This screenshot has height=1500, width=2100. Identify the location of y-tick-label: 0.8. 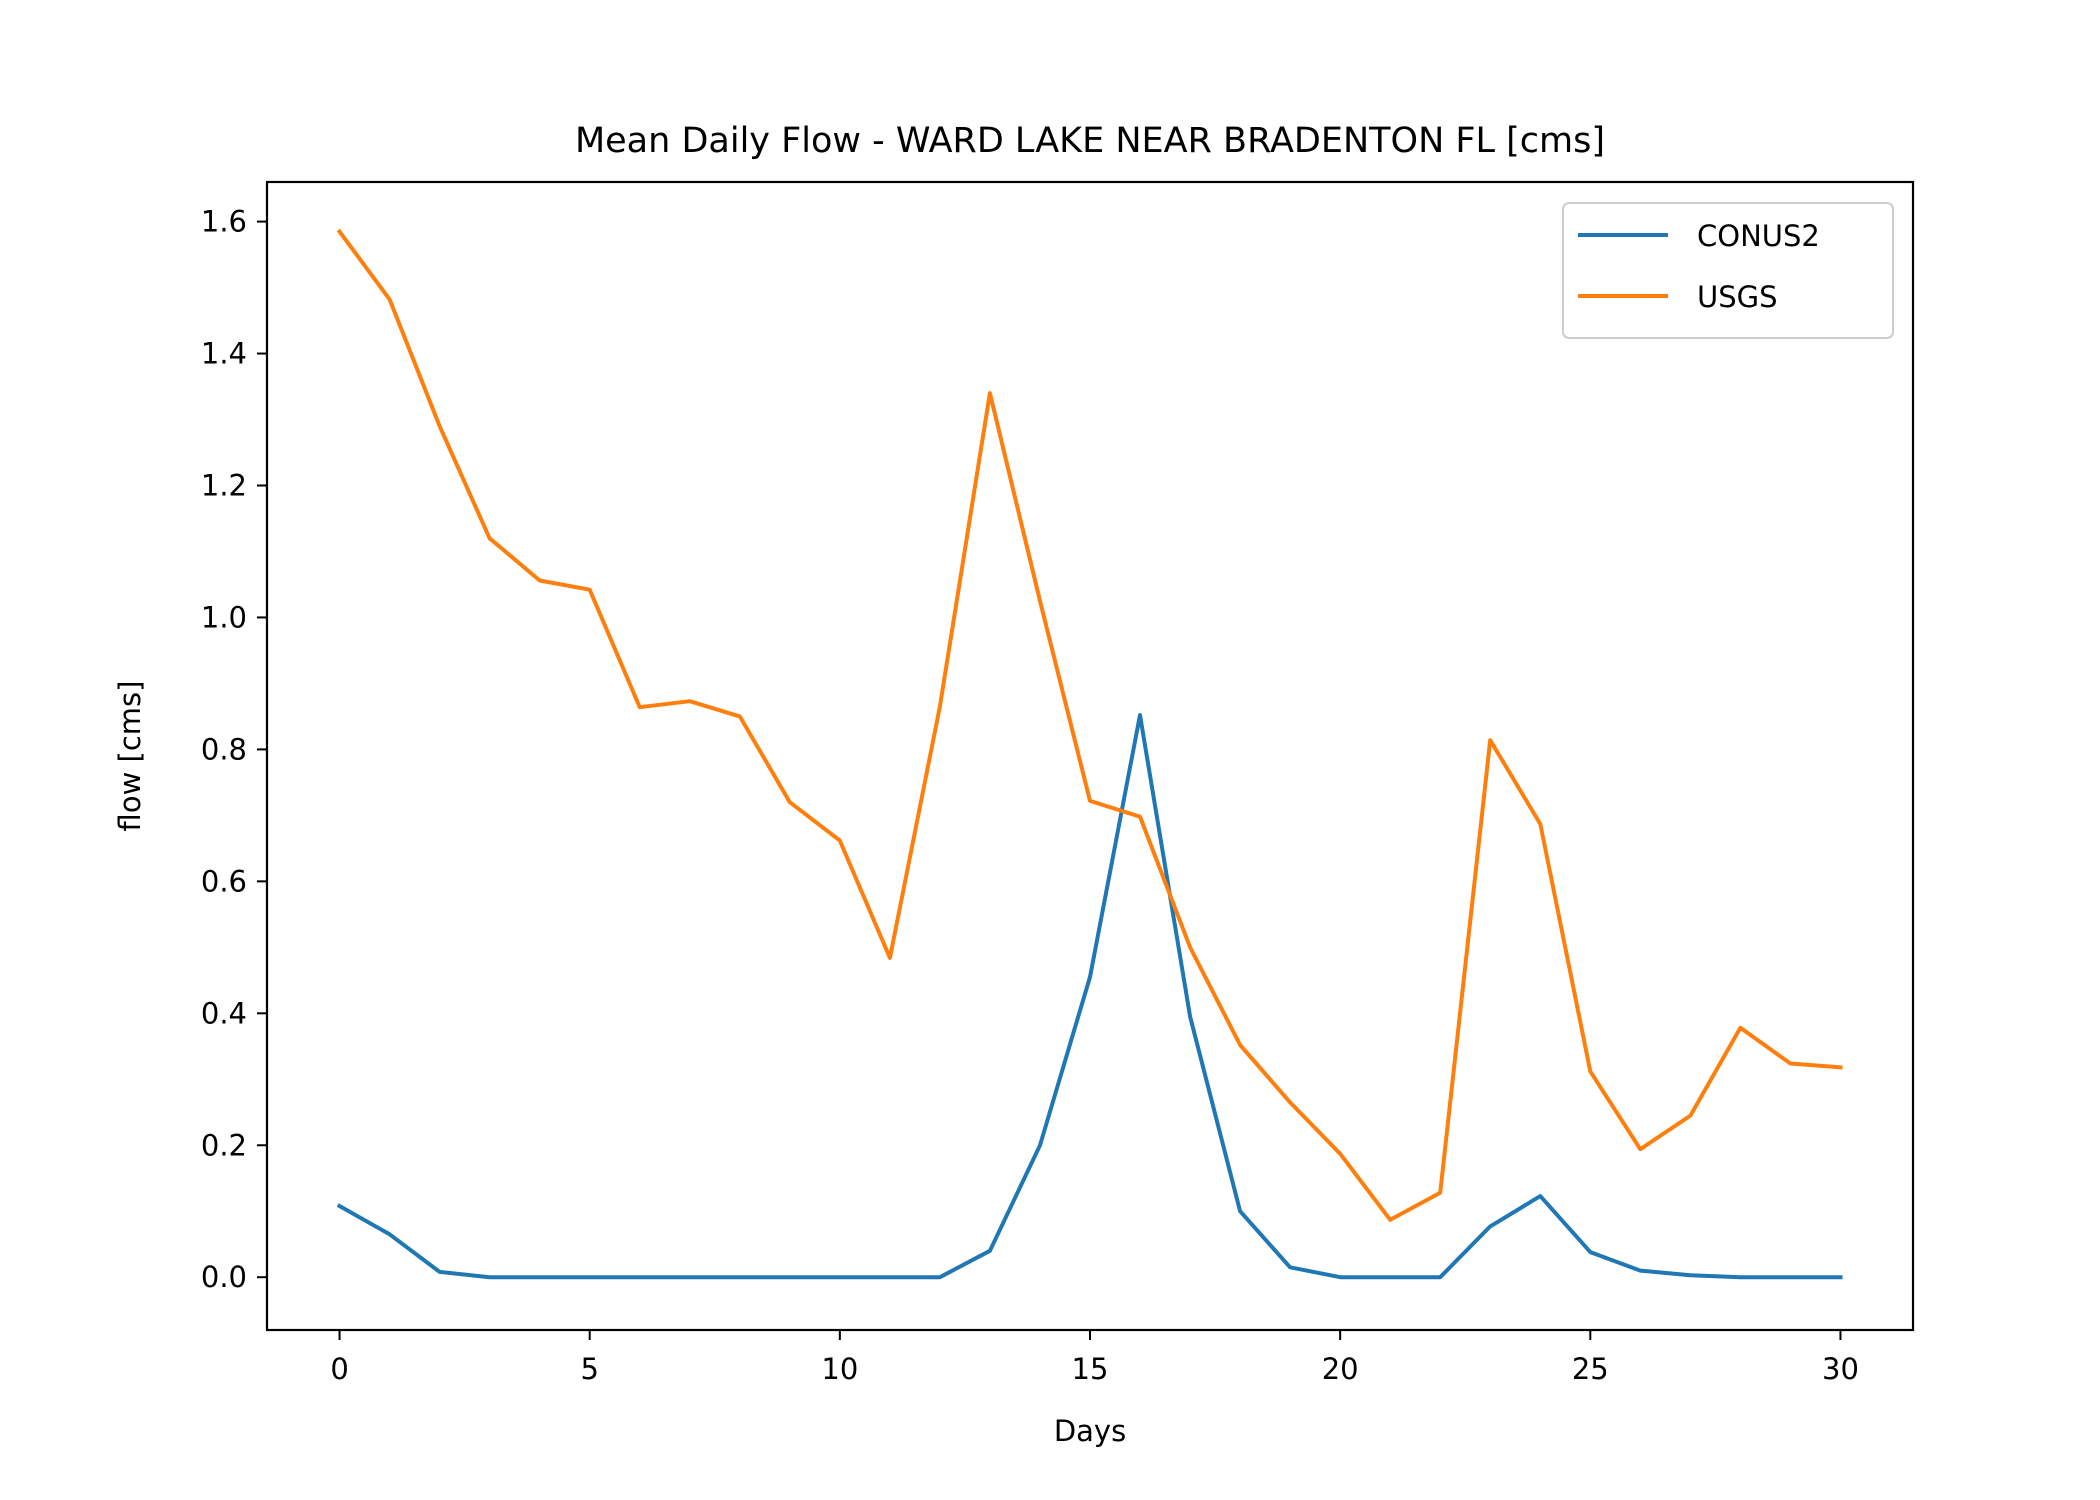
(224, 749).